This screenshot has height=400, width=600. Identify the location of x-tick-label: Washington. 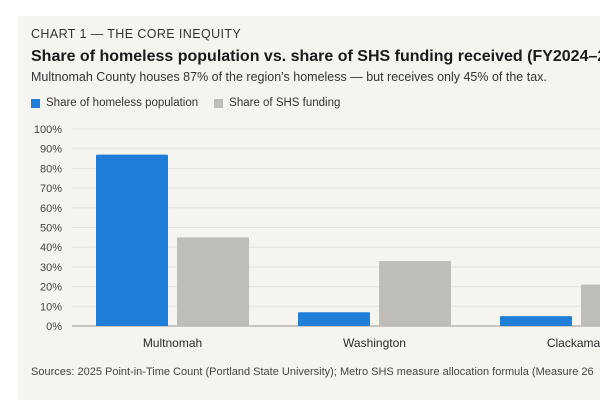
(374, 343).